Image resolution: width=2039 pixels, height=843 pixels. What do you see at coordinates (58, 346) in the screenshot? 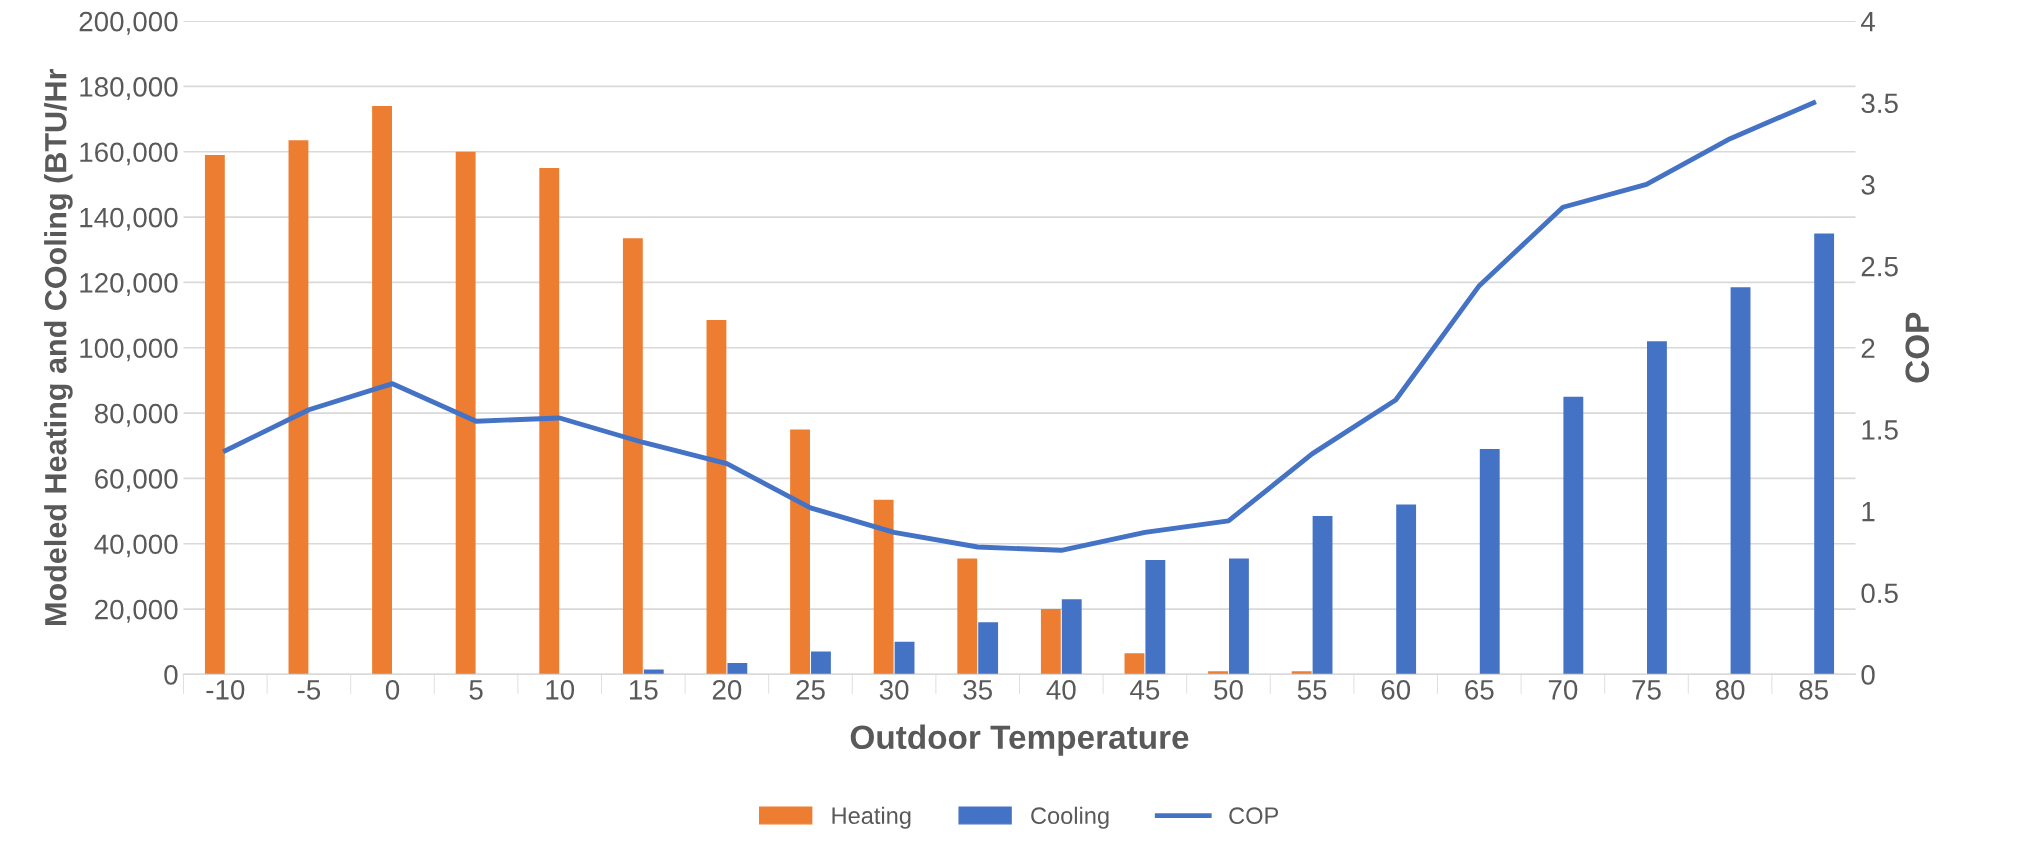
I see `y-axis-title: Modeled Heating and COoling (BTU/Hr` at bounding box center [58, 346].